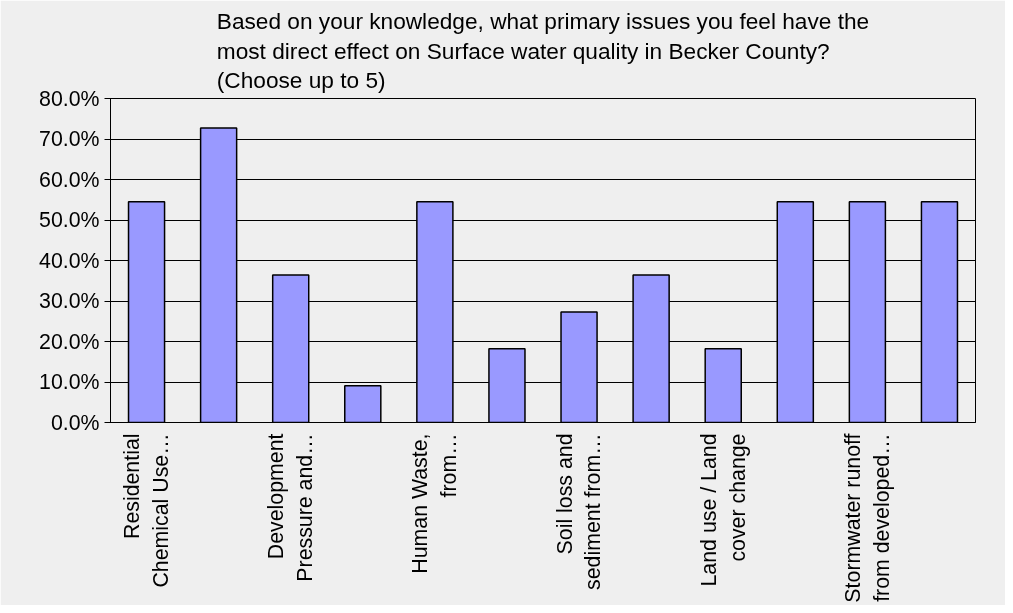 This screenshot has height=613, width=1013. What do you see at coordinates (723, 510) in the screenshot?
I see `x-tick-label: Land use / Land cover change` at bounding box center [723, 510].